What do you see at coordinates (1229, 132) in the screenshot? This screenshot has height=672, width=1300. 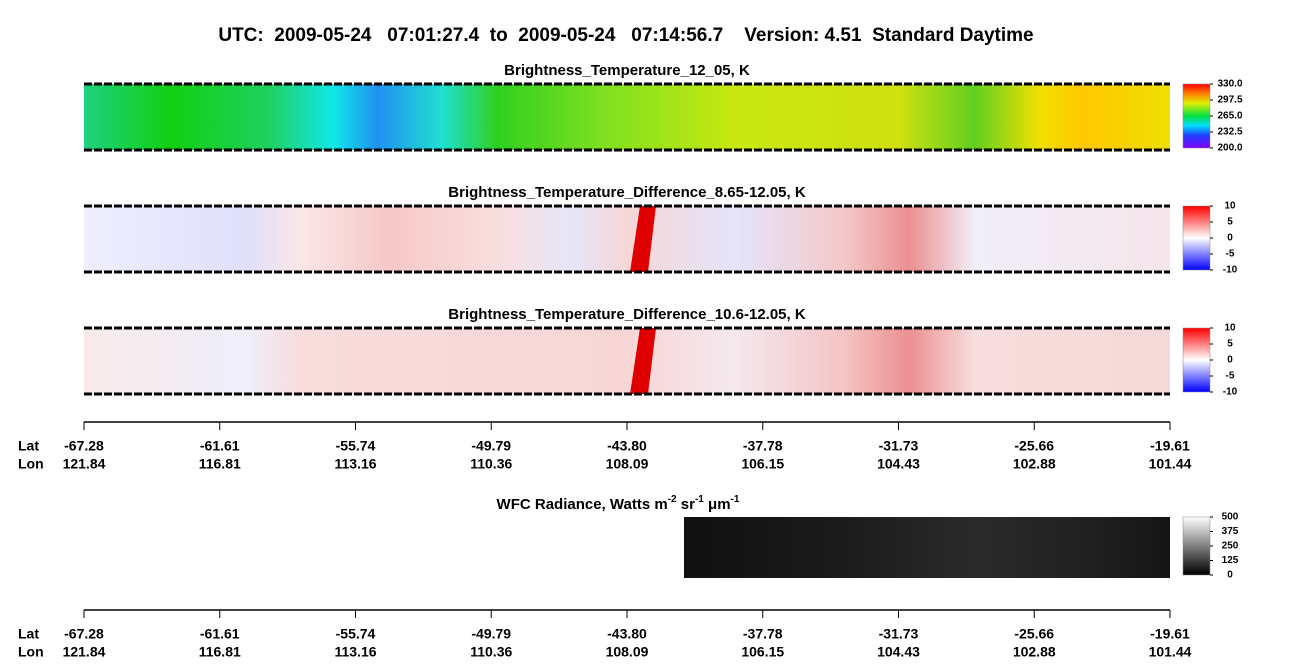 I see `colorbar-tick-label: 232.5` at bounding box center [1229, 132].